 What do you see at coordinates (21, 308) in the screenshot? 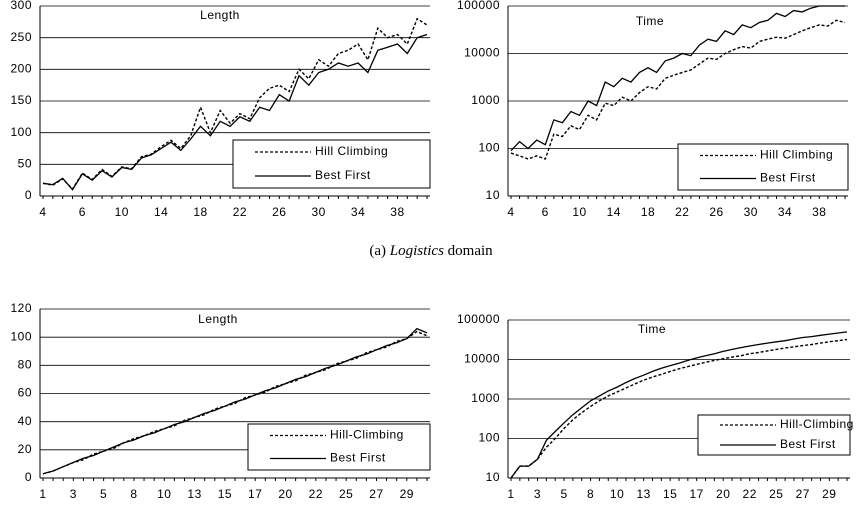
I see `y-tick-label: 120` at bounding box center [21, 308].